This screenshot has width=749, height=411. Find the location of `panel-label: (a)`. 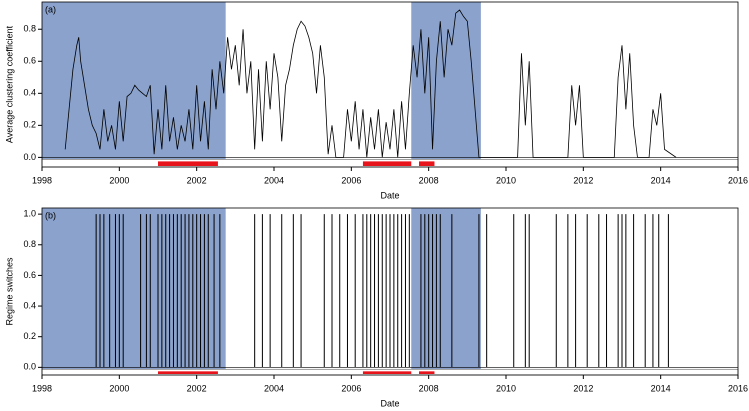

panel-label: (a) is located at coordinates (50, 9).